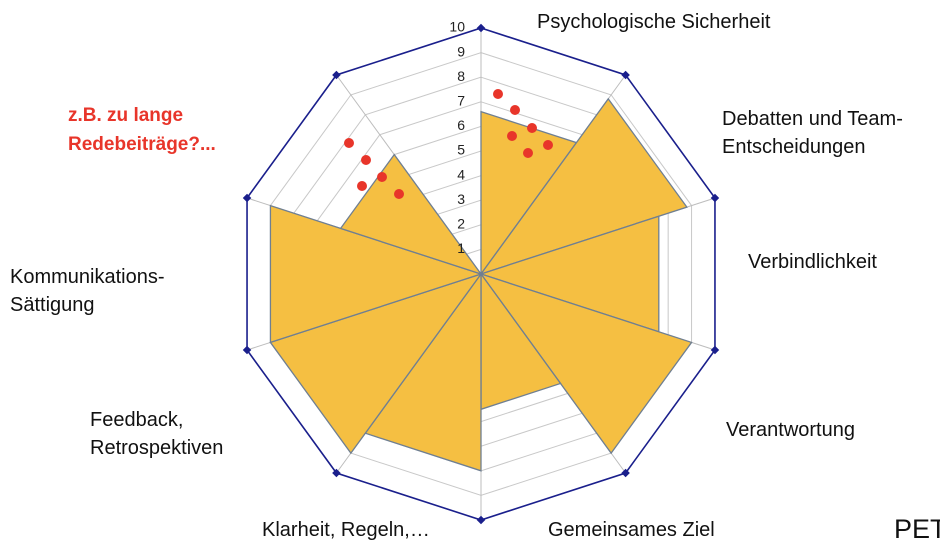 The height and width of the screenshot is (549, 940). Describe the element at coordinates (411, 214) in the screenshot. I see `wedge` at that location.